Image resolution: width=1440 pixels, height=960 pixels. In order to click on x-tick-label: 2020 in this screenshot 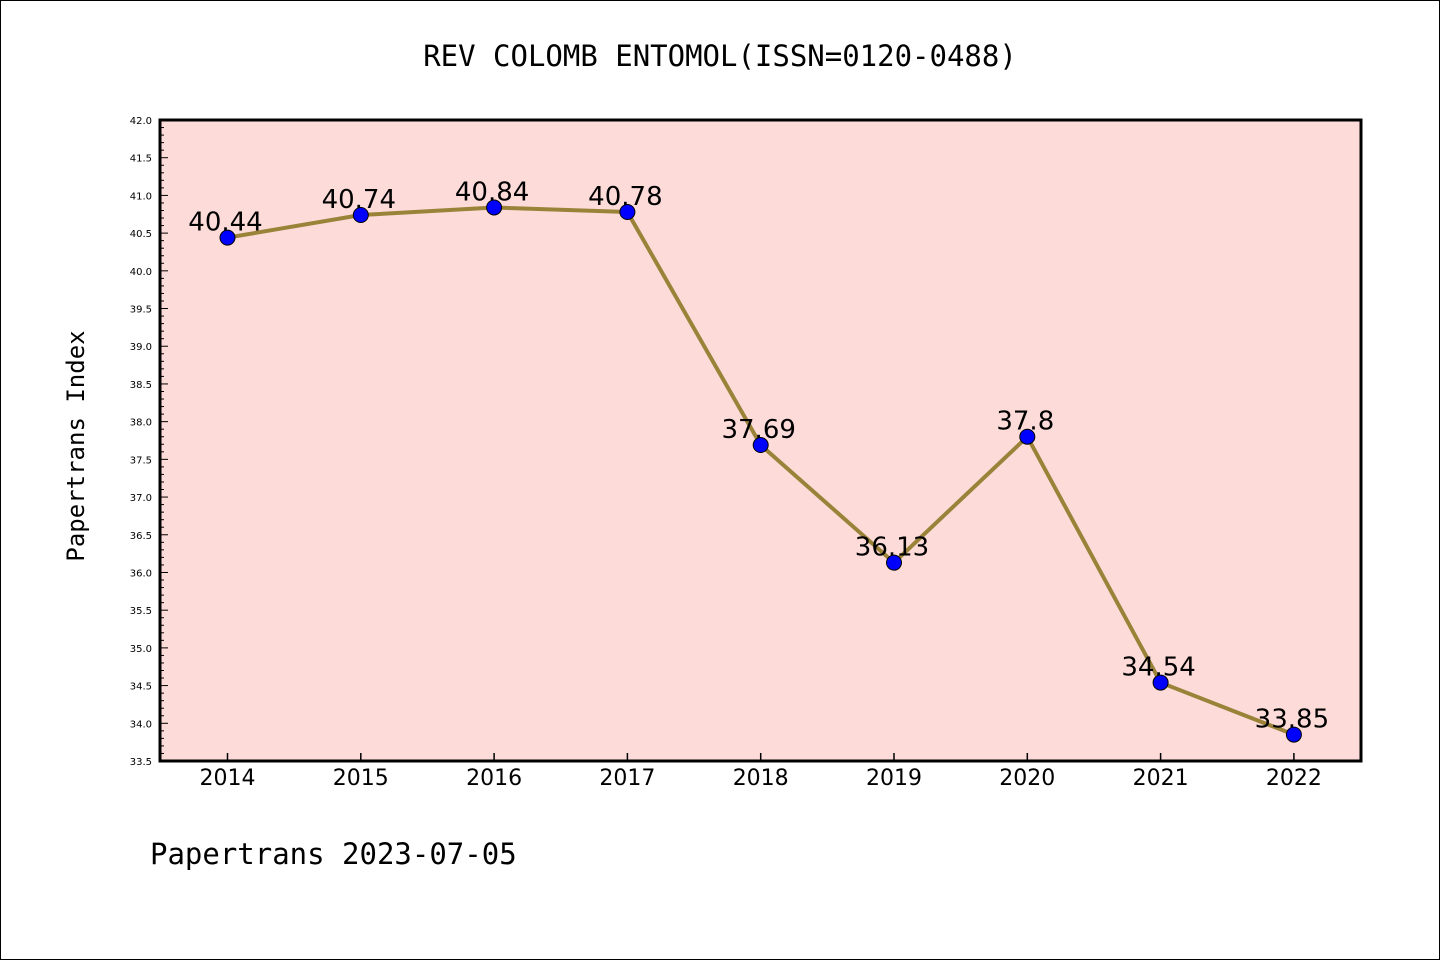, I will do `click(1027, 778)`.